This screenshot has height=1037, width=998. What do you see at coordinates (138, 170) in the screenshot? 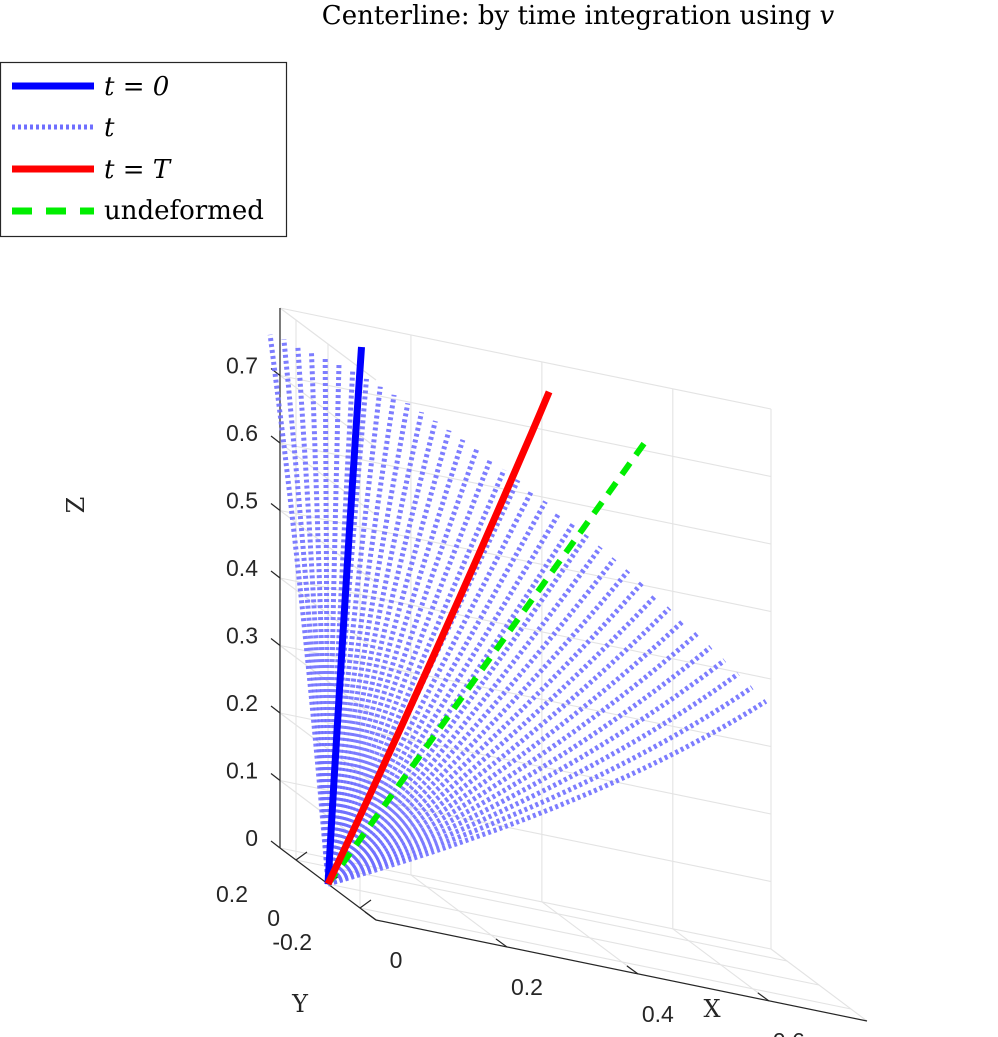
I see `legend-label-tT: t = T` at bounding box center [138, 170].